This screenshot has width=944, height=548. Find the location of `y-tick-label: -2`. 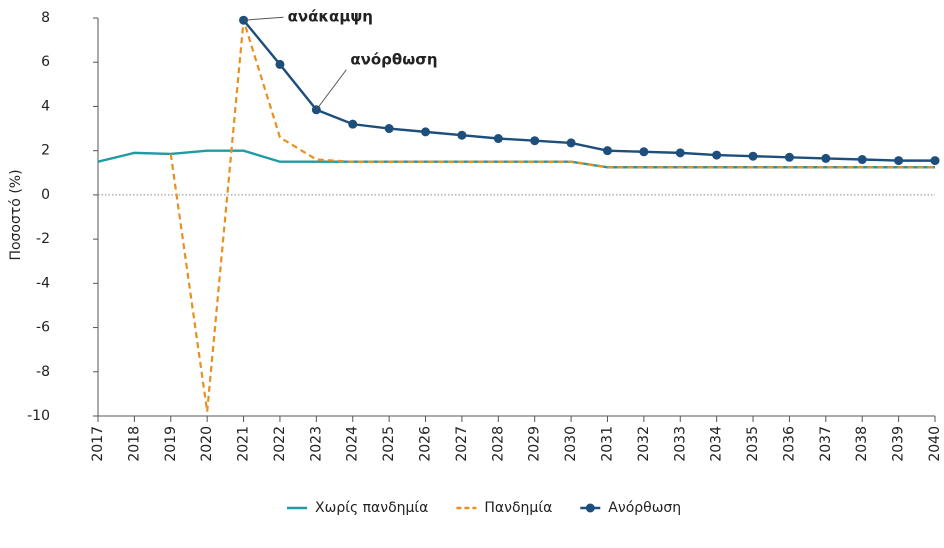

y-tick-label: -2 is located at coordinates (43, 239).